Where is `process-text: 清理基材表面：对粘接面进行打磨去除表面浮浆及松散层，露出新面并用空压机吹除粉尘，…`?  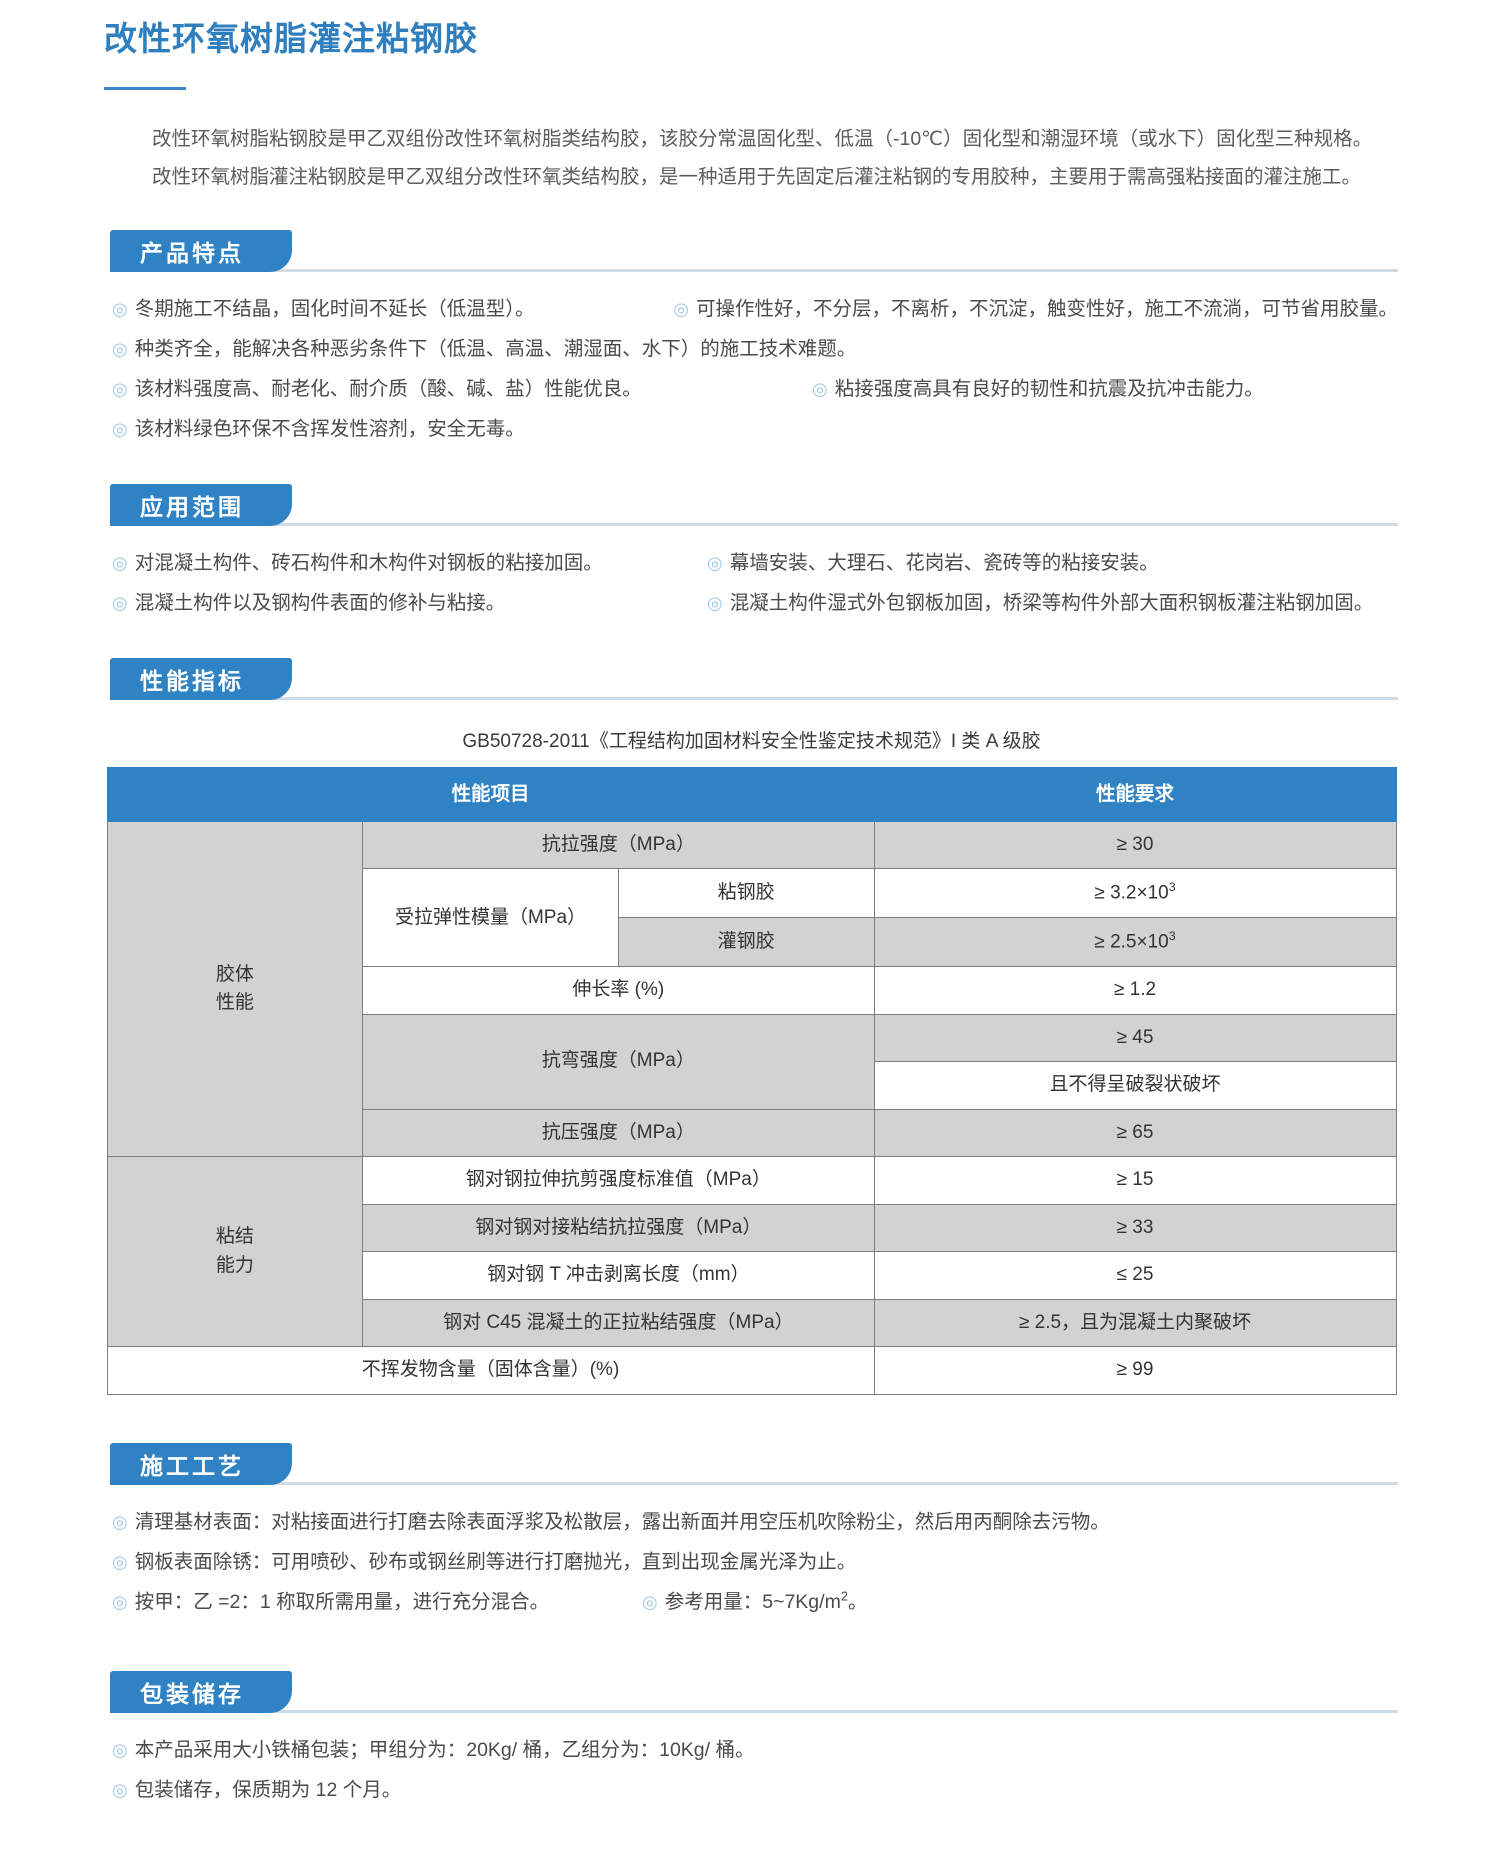
process-text: 清理基材表面：对粘接面进行打磨去除表面浮浆及松散层，露出新面并用空压机吹除粉尘，… is located at coordinates (622, 1521).